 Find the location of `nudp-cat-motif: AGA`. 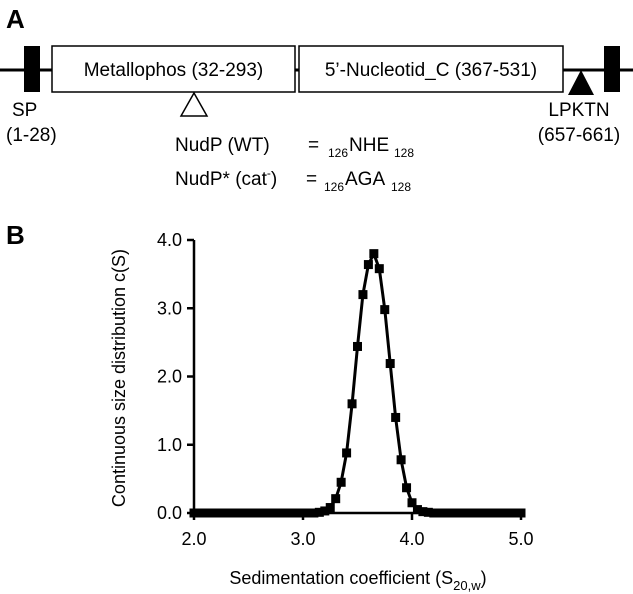

nudp-cat-motif: AGA is located at coordinates (365, 179).